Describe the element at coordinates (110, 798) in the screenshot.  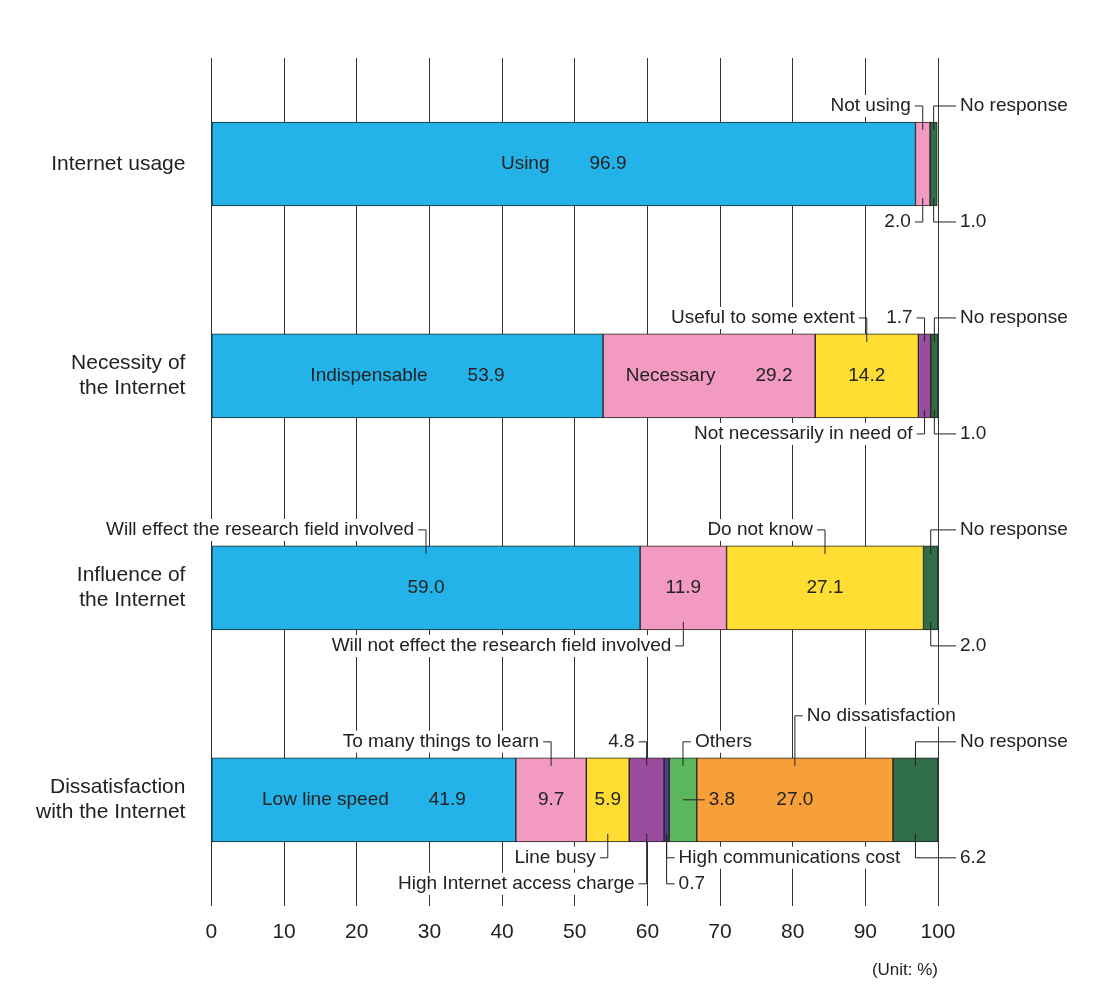
I see `y-tick-label: Dissatisfaction with the Internet` at that location.